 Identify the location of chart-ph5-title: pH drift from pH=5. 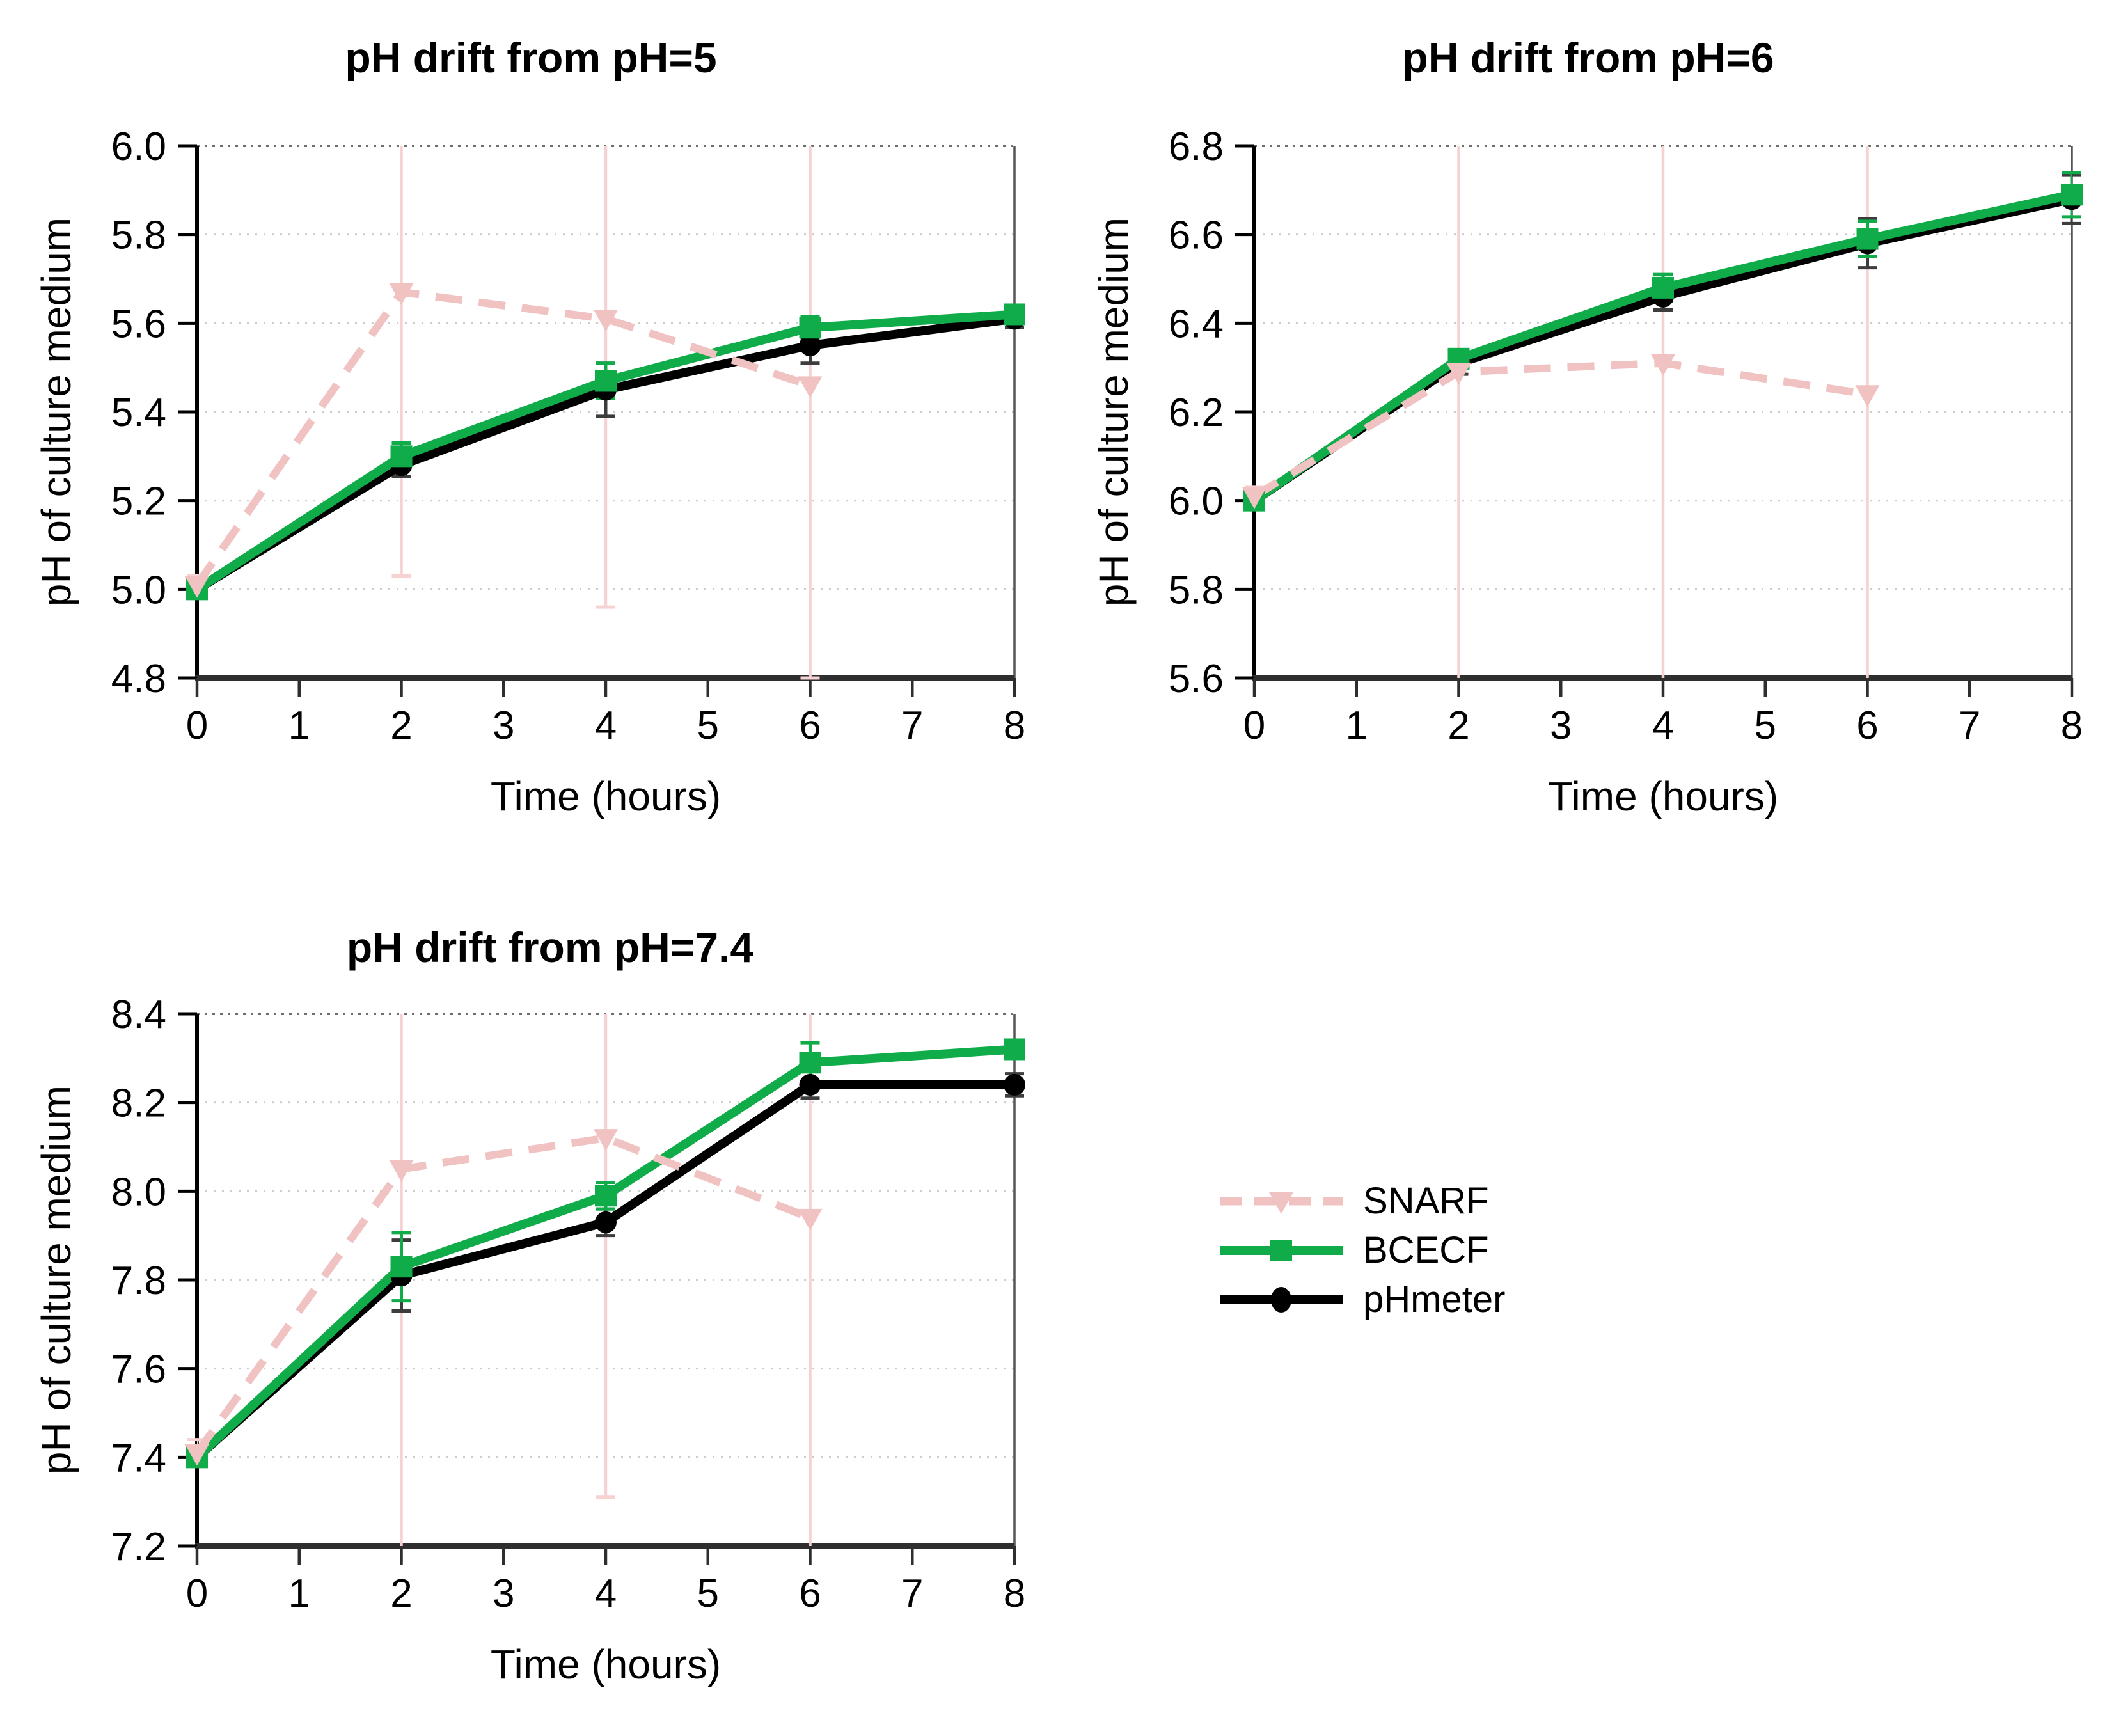
(531, 57).